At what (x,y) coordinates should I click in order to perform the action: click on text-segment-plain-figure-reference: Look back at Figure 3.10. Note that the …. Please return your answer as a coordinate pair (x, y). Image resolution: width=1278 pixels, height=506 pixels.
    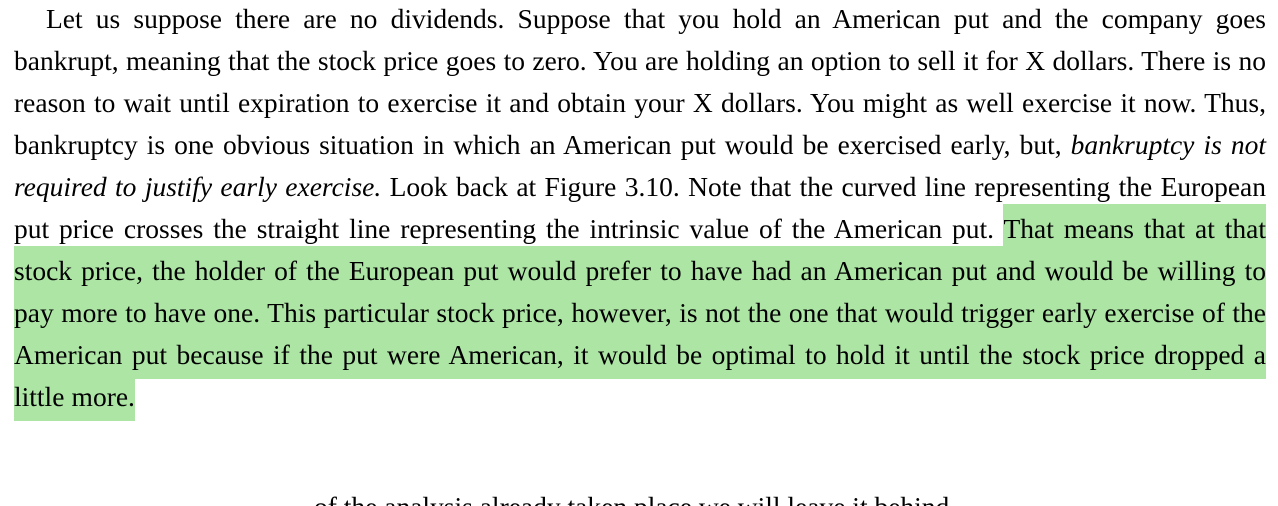
    Looking at the image, I should click on (640, 207).